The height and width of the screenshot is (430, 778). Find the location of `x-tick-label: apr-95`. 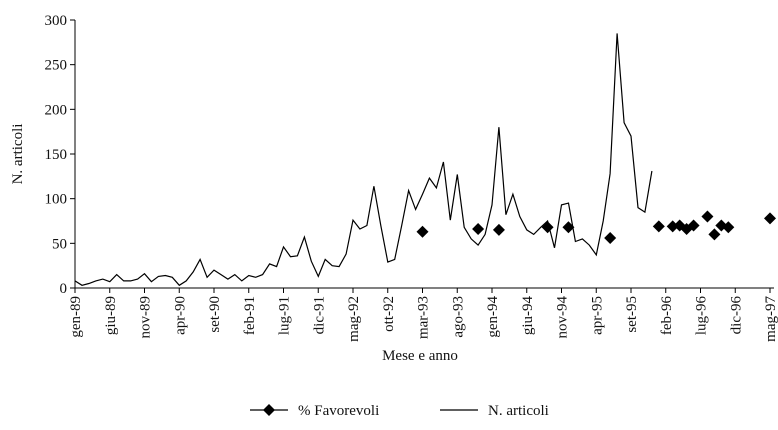

x-tick-label: apr-95 is located at coordinates (597, 315).